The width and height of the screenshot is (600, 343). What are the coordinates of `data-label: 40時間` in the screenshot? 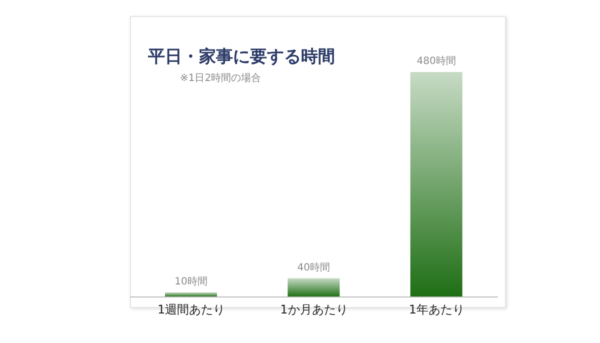 It's located at (313, 267).